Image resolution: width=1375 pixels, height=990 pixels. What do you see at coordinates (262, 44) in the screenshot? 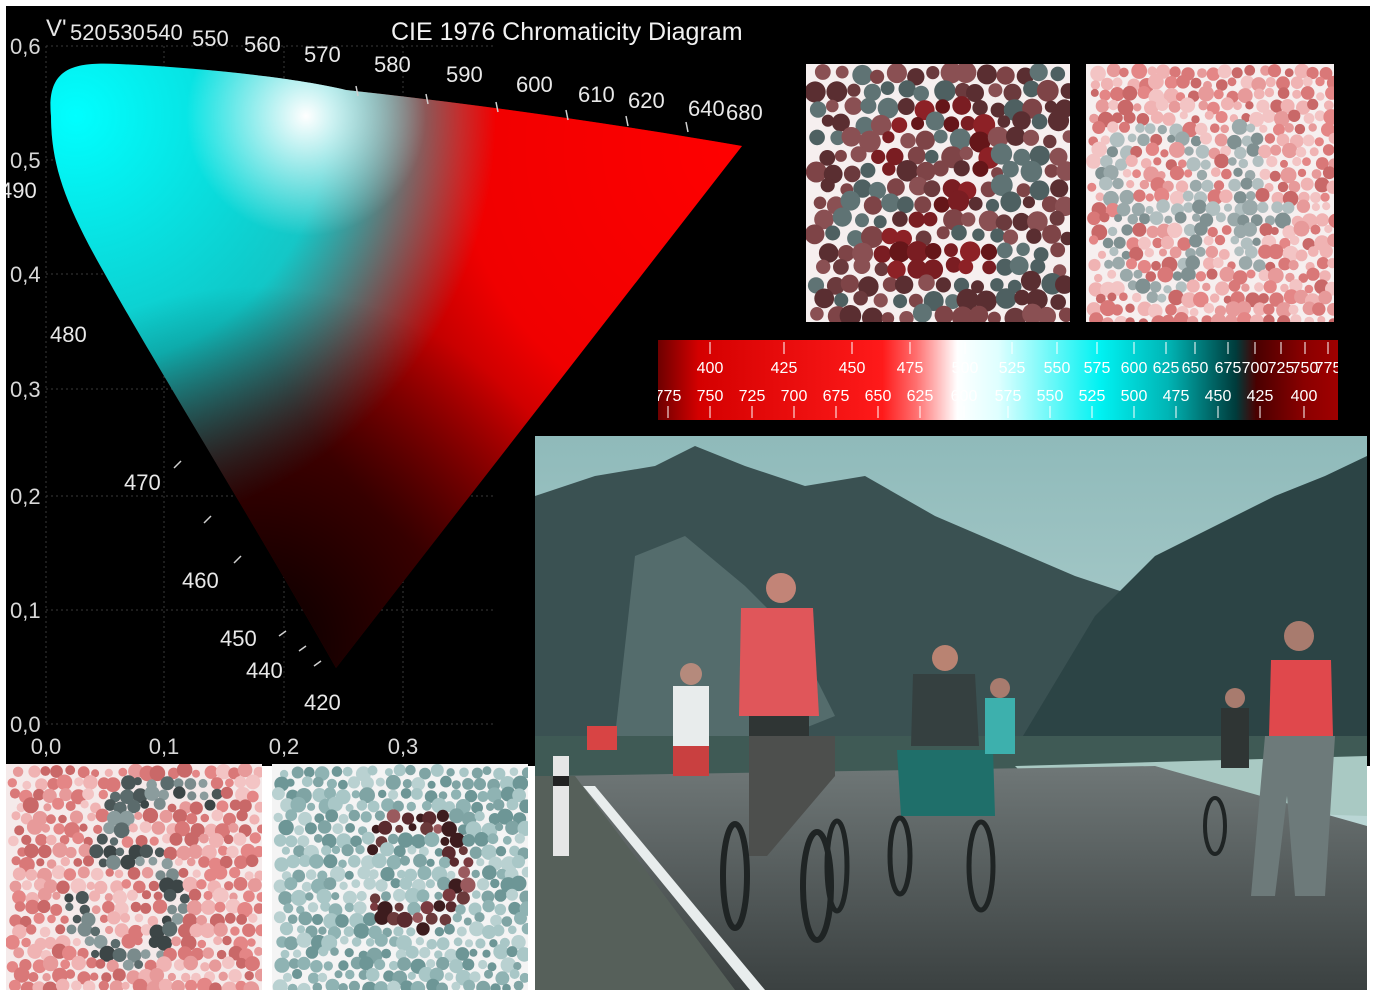
I see `wavelength-label: 560` at bounding box center [262, 44].